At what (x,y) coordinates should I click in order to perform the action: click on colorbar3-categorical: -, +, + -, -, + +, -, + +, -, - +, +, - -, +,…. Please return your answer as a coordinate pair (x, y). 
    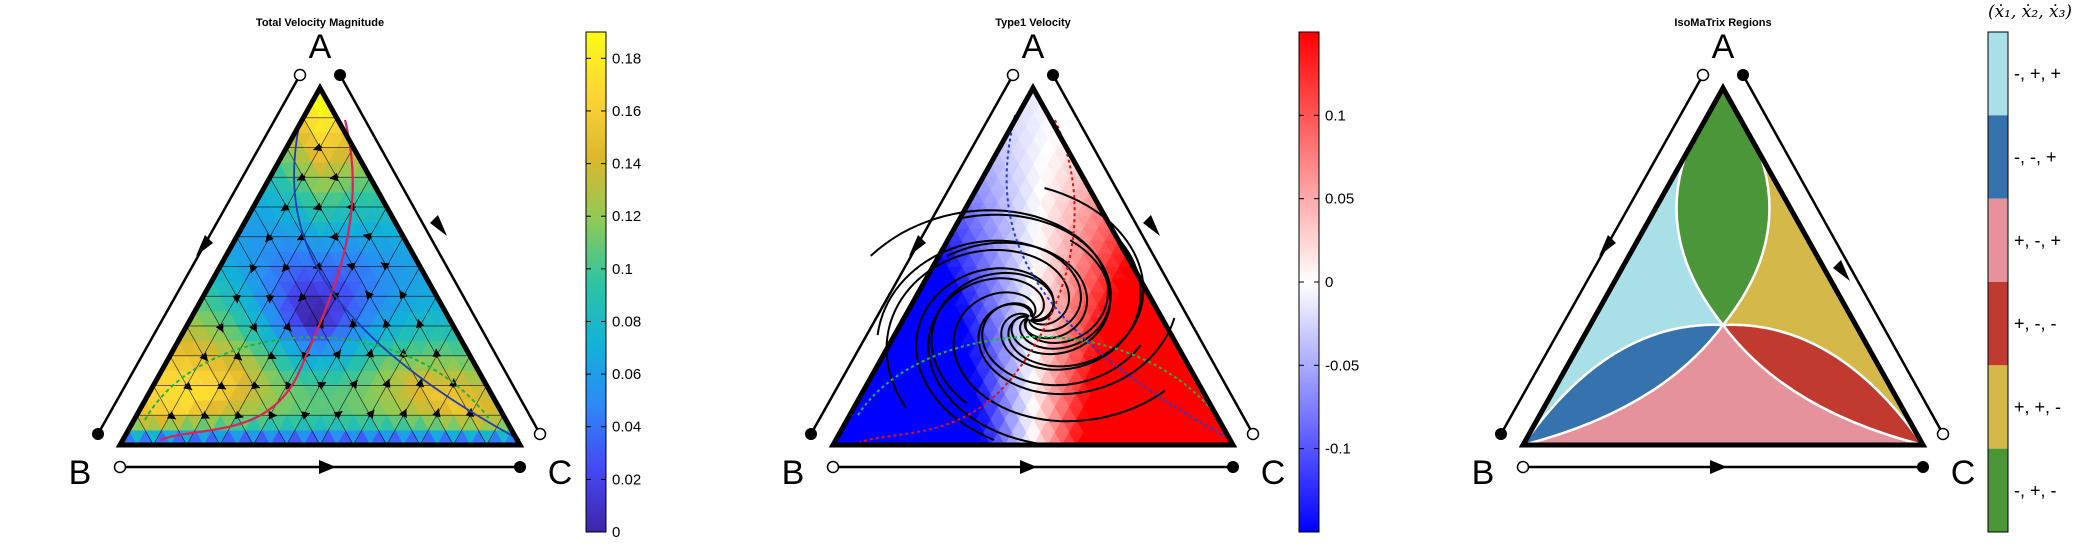
    Looking at the image, I should click on (2024, 282).